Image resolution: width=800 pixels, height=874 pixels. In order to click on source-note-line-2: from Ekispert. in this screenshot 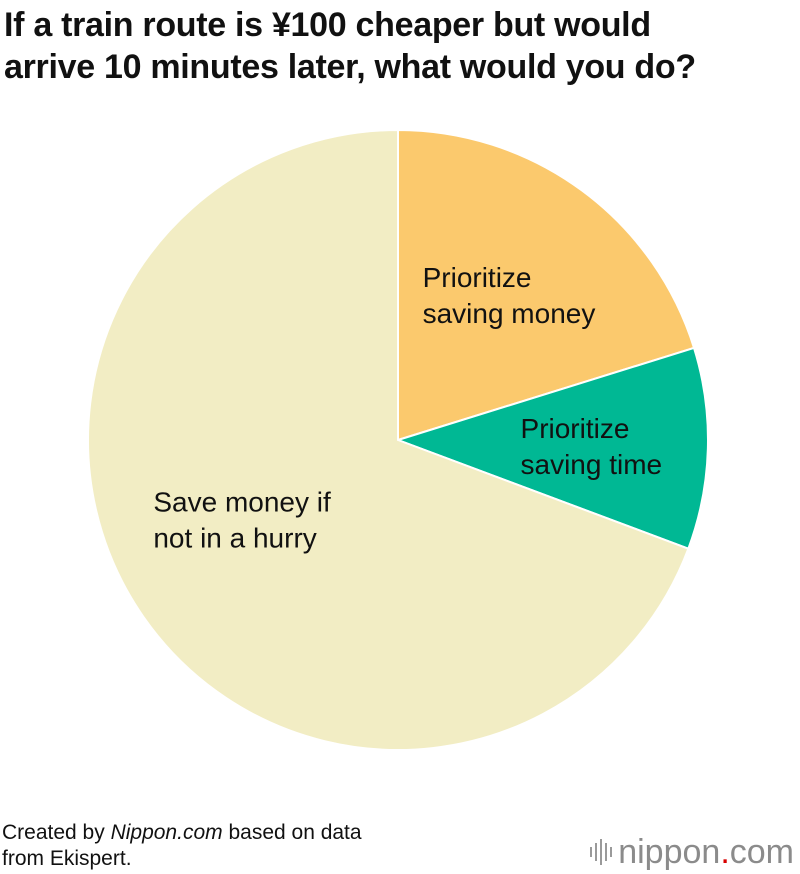, I will do `click(67, 858)`.